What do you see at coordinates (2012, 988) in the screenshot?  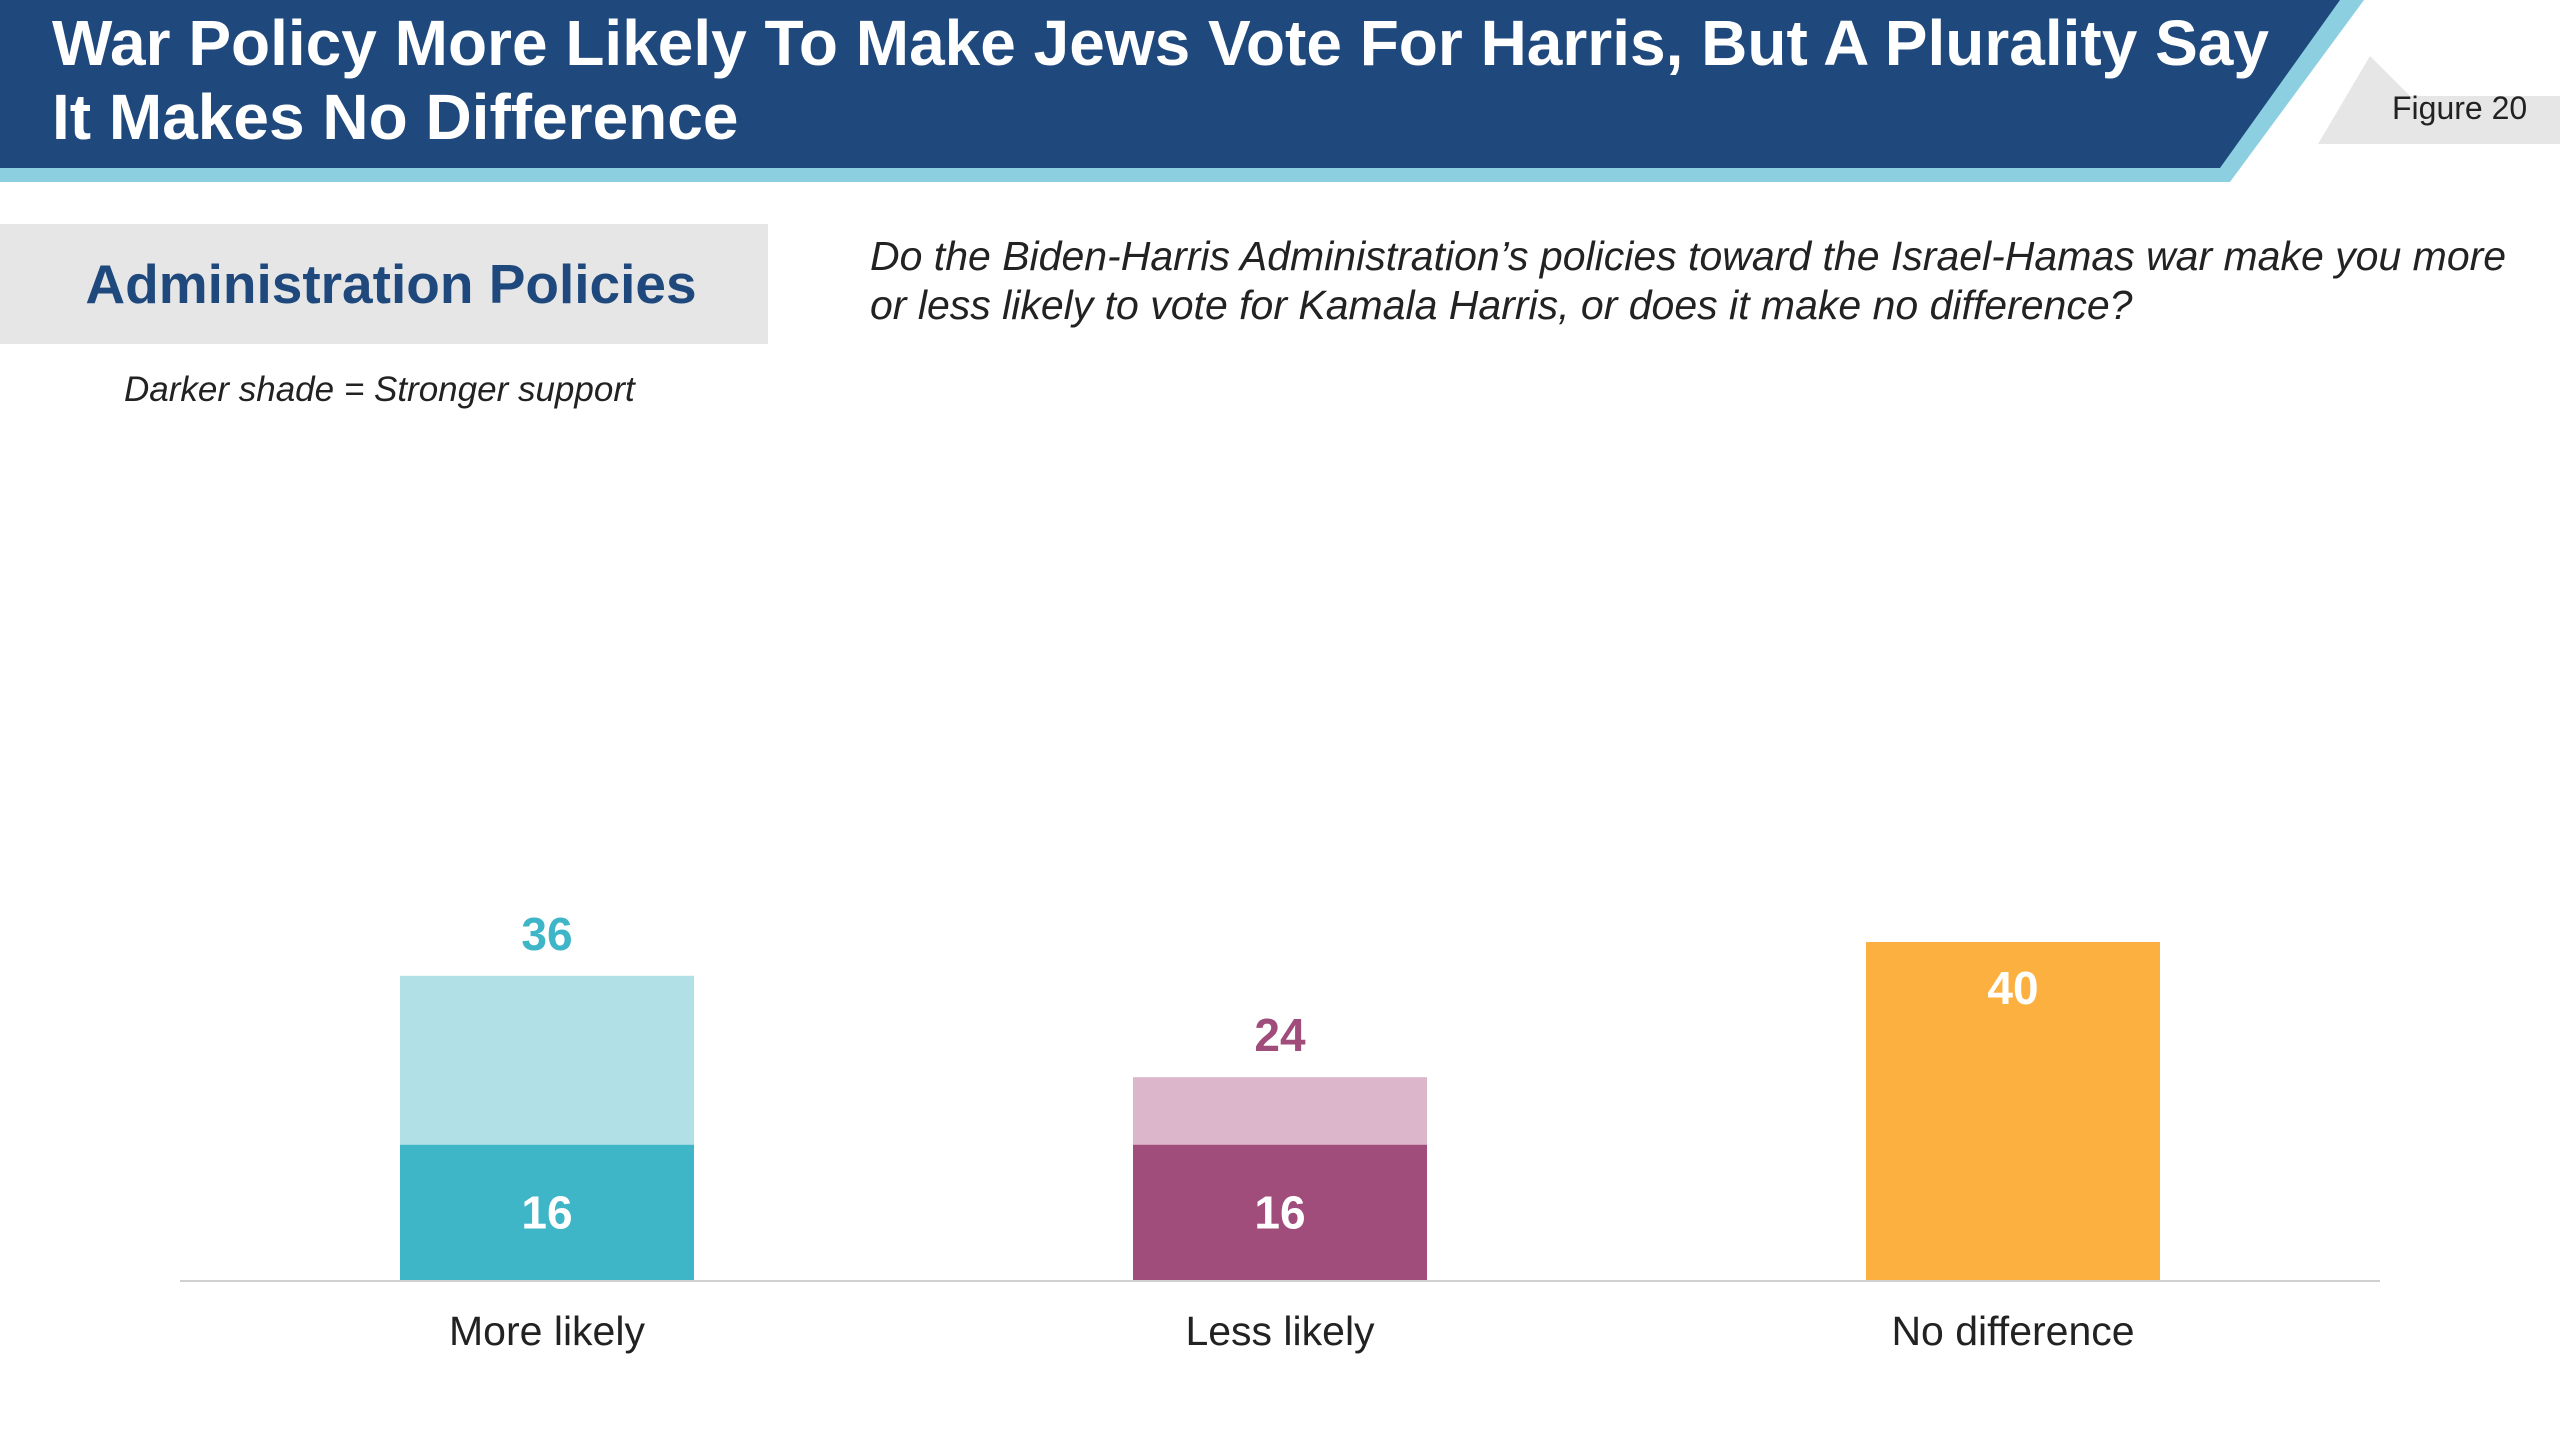 I see `data-label-no-difference: 40` at bounding box center [2012, 988].